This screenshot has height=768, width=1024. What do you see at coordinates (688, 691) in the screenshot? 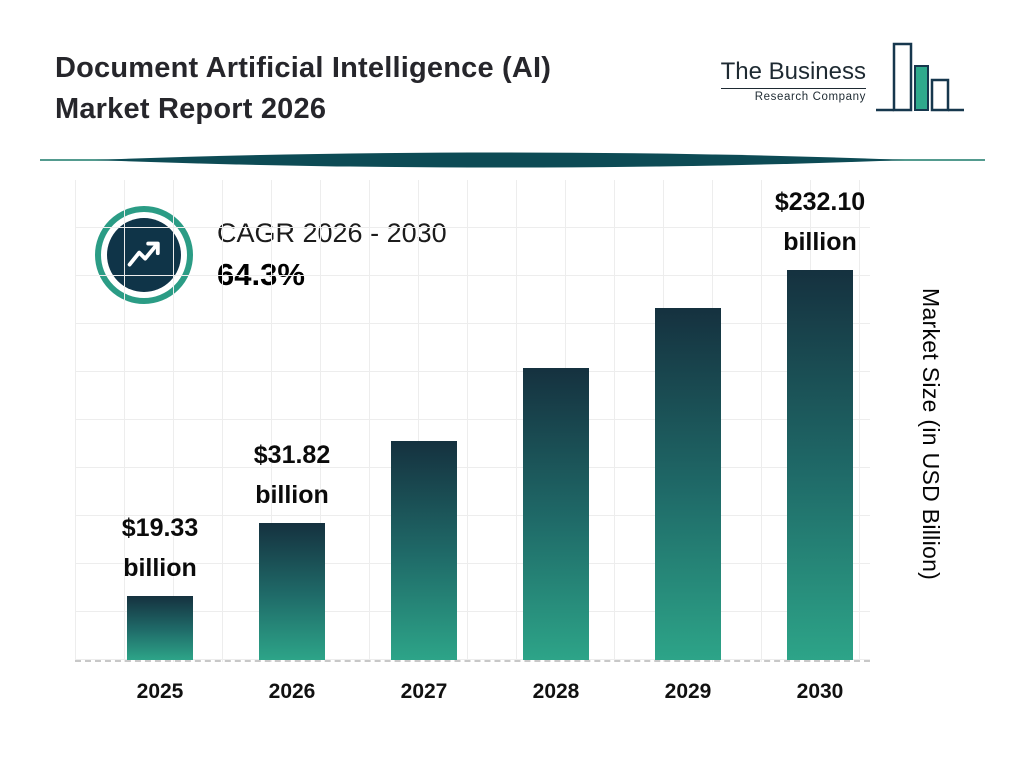
I see `x-axis-label-2029: 2029` at bounding box center [688, 691].